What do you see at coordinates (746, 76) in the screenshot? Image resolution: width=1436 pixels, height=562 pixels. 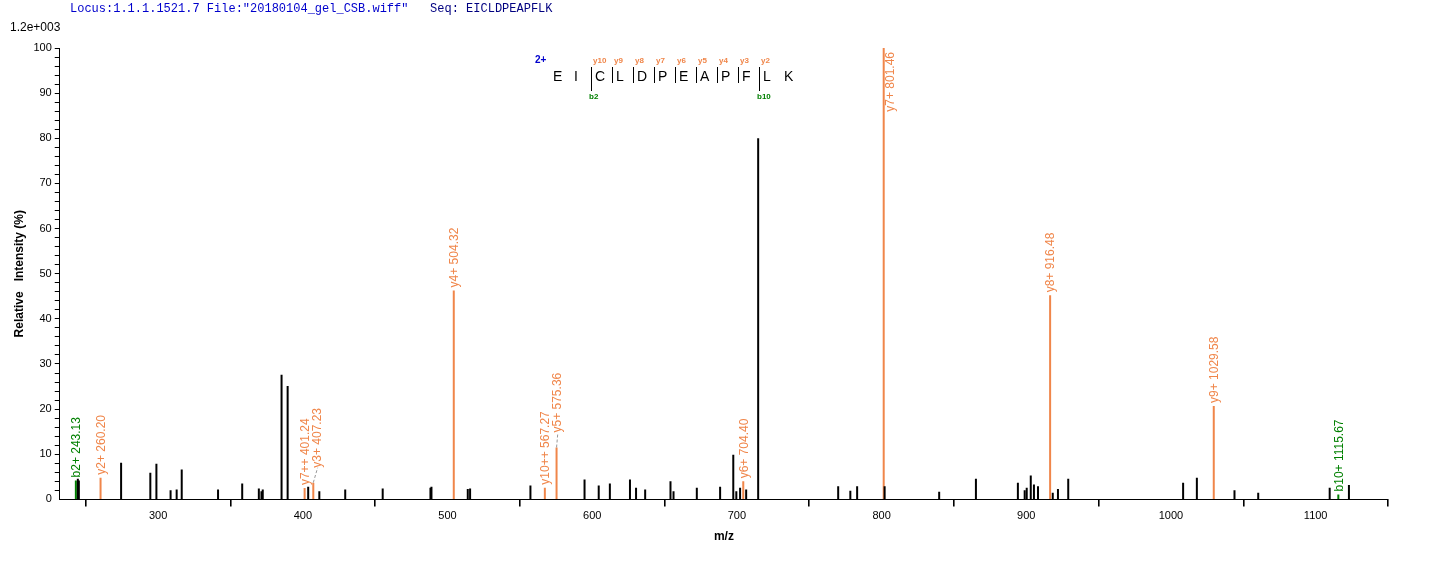 I see `annotation: F` at bounding box center [746, 76].